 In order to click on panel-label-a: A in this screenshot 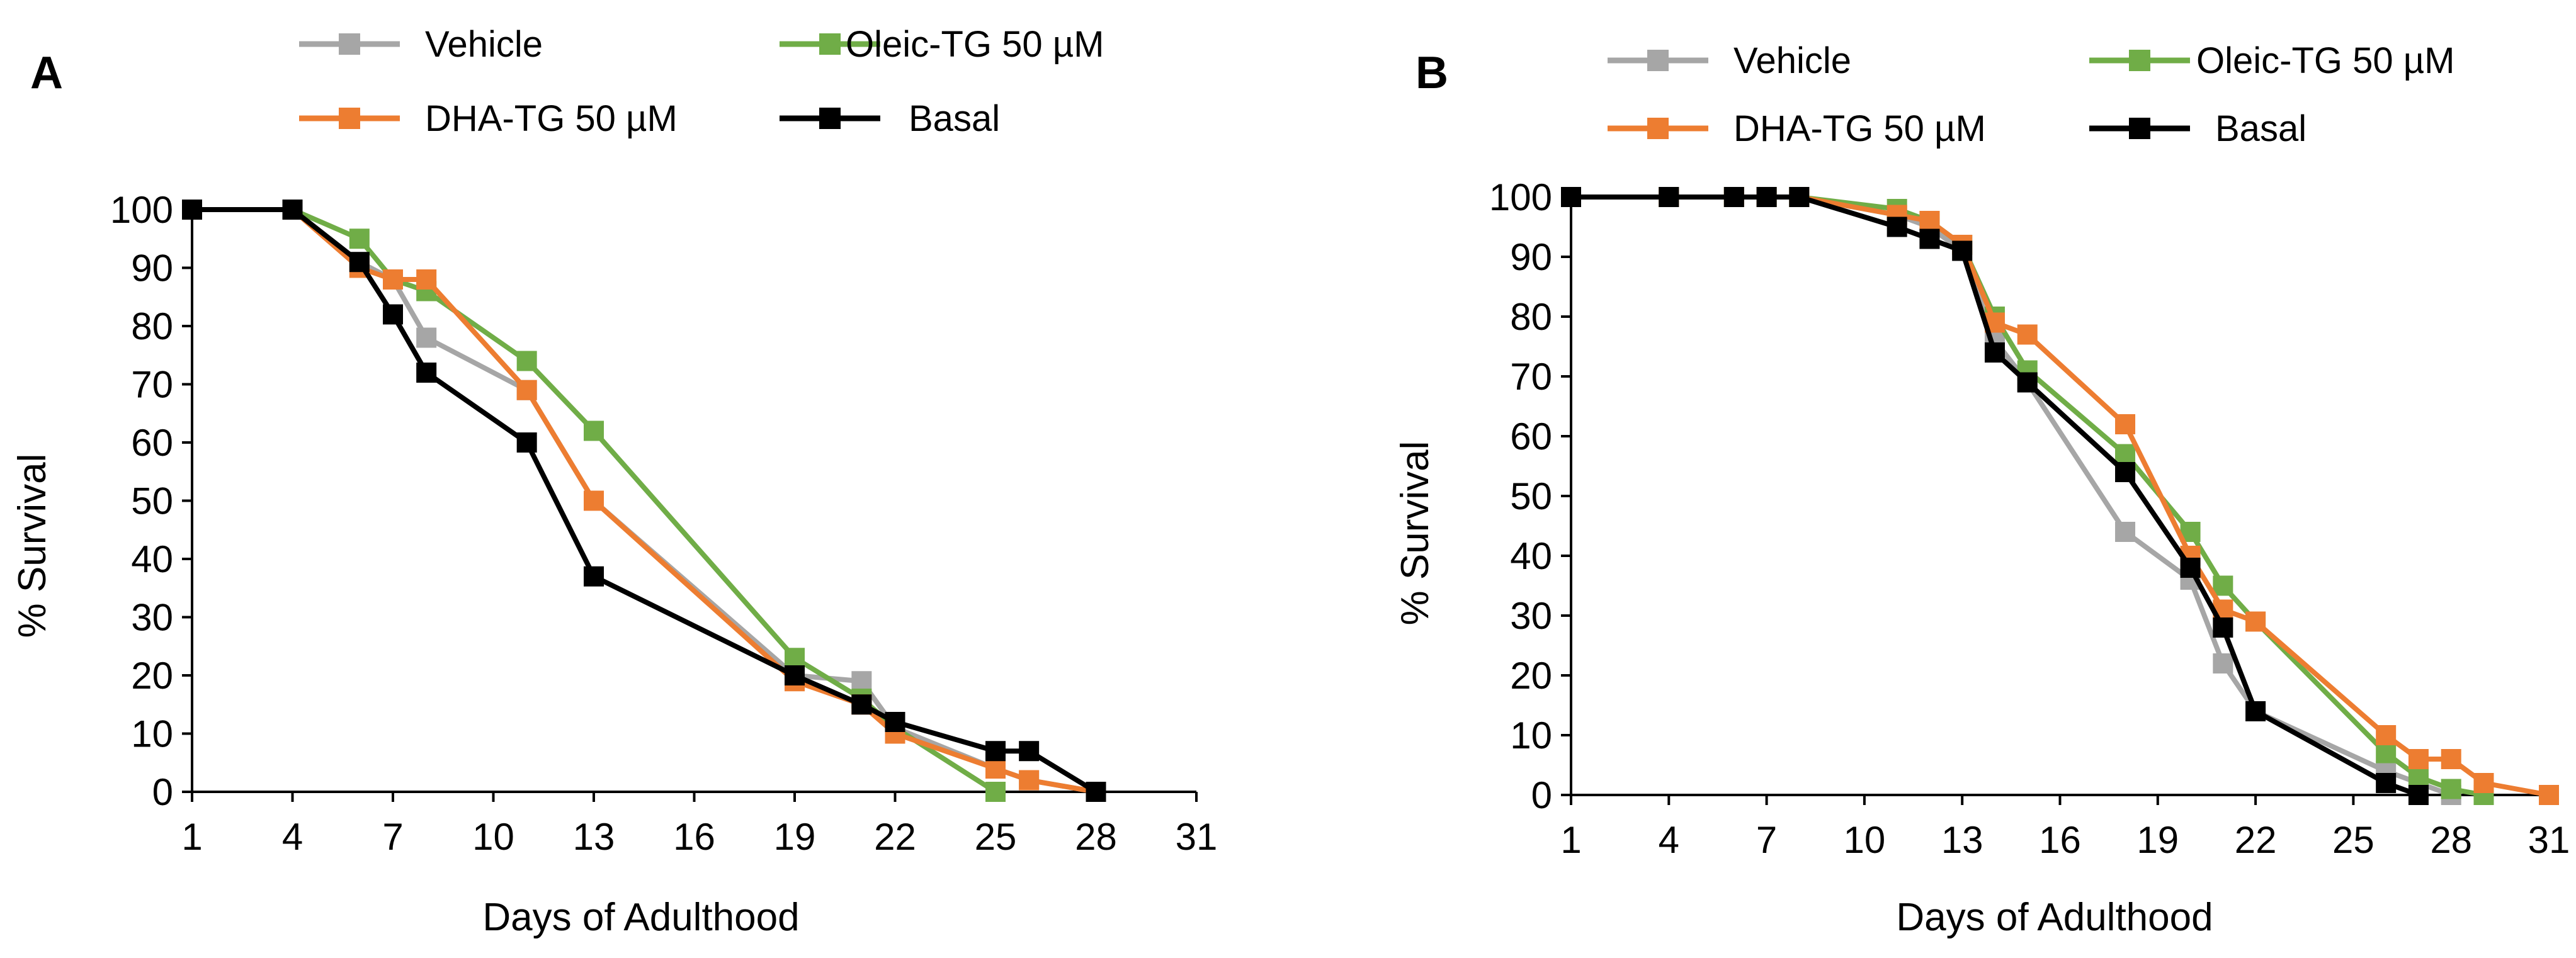, I will do `click(46, 73)`.